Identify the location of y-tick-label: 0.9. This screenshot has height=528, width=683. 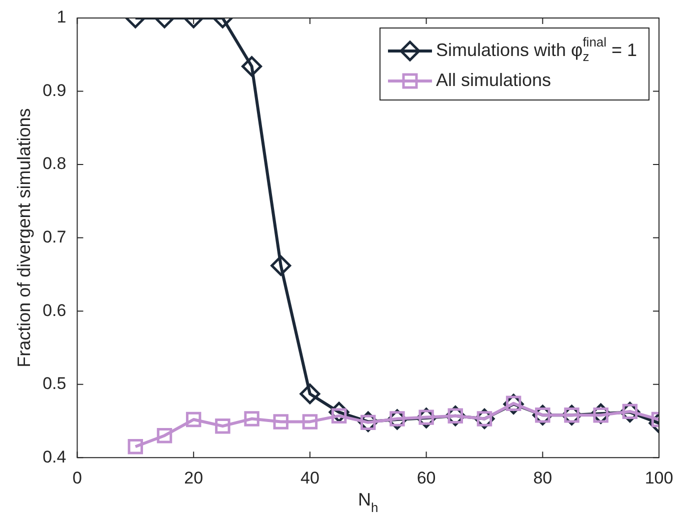
(54, 90).